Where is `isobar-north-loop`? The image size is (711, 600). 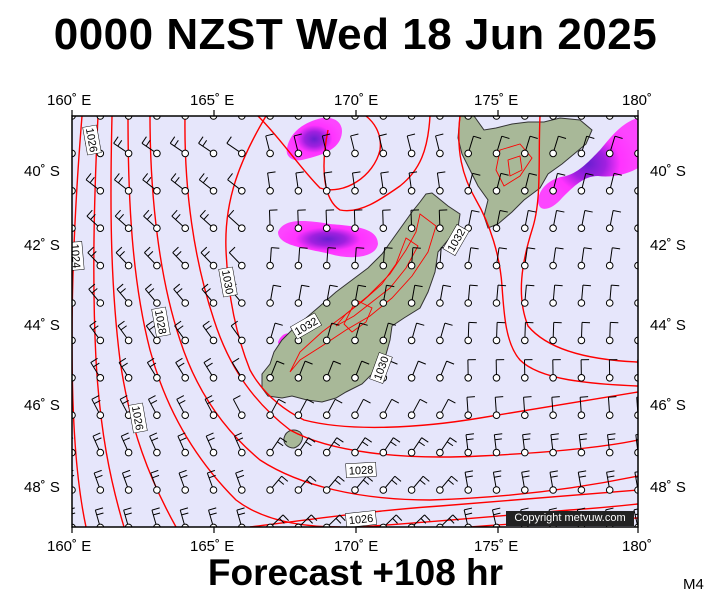 isobar-north-loop is located at coordinates (319, 153).